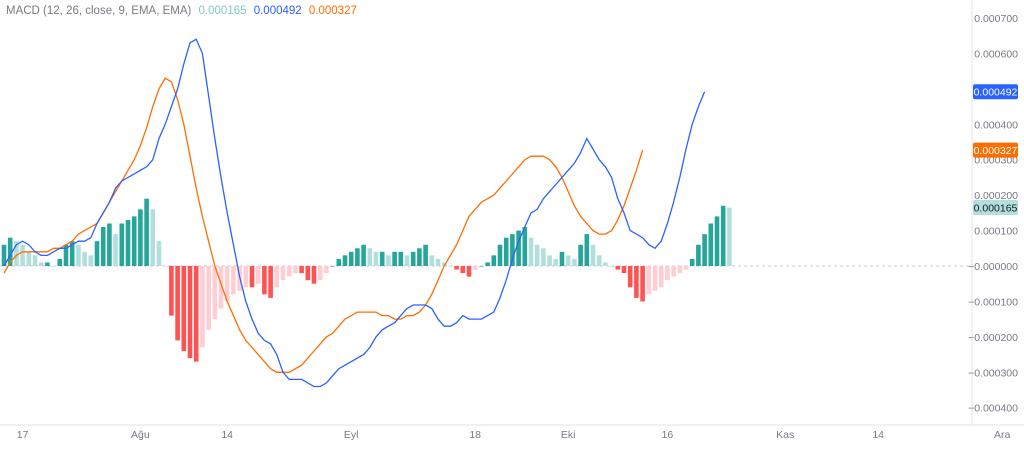  I want to click on svg-text: 0.000327, so click(996, 151).